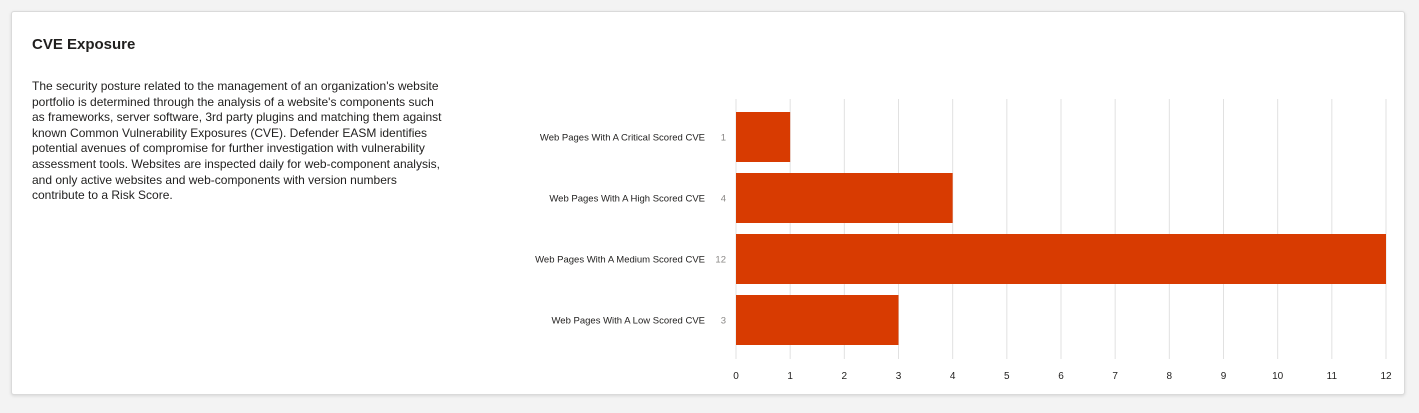 This screenshot has width=1419, height=413. Describe the element at coordinates (1224, 376) in the screenshot. I see `x-tick-label: 9` at that location.